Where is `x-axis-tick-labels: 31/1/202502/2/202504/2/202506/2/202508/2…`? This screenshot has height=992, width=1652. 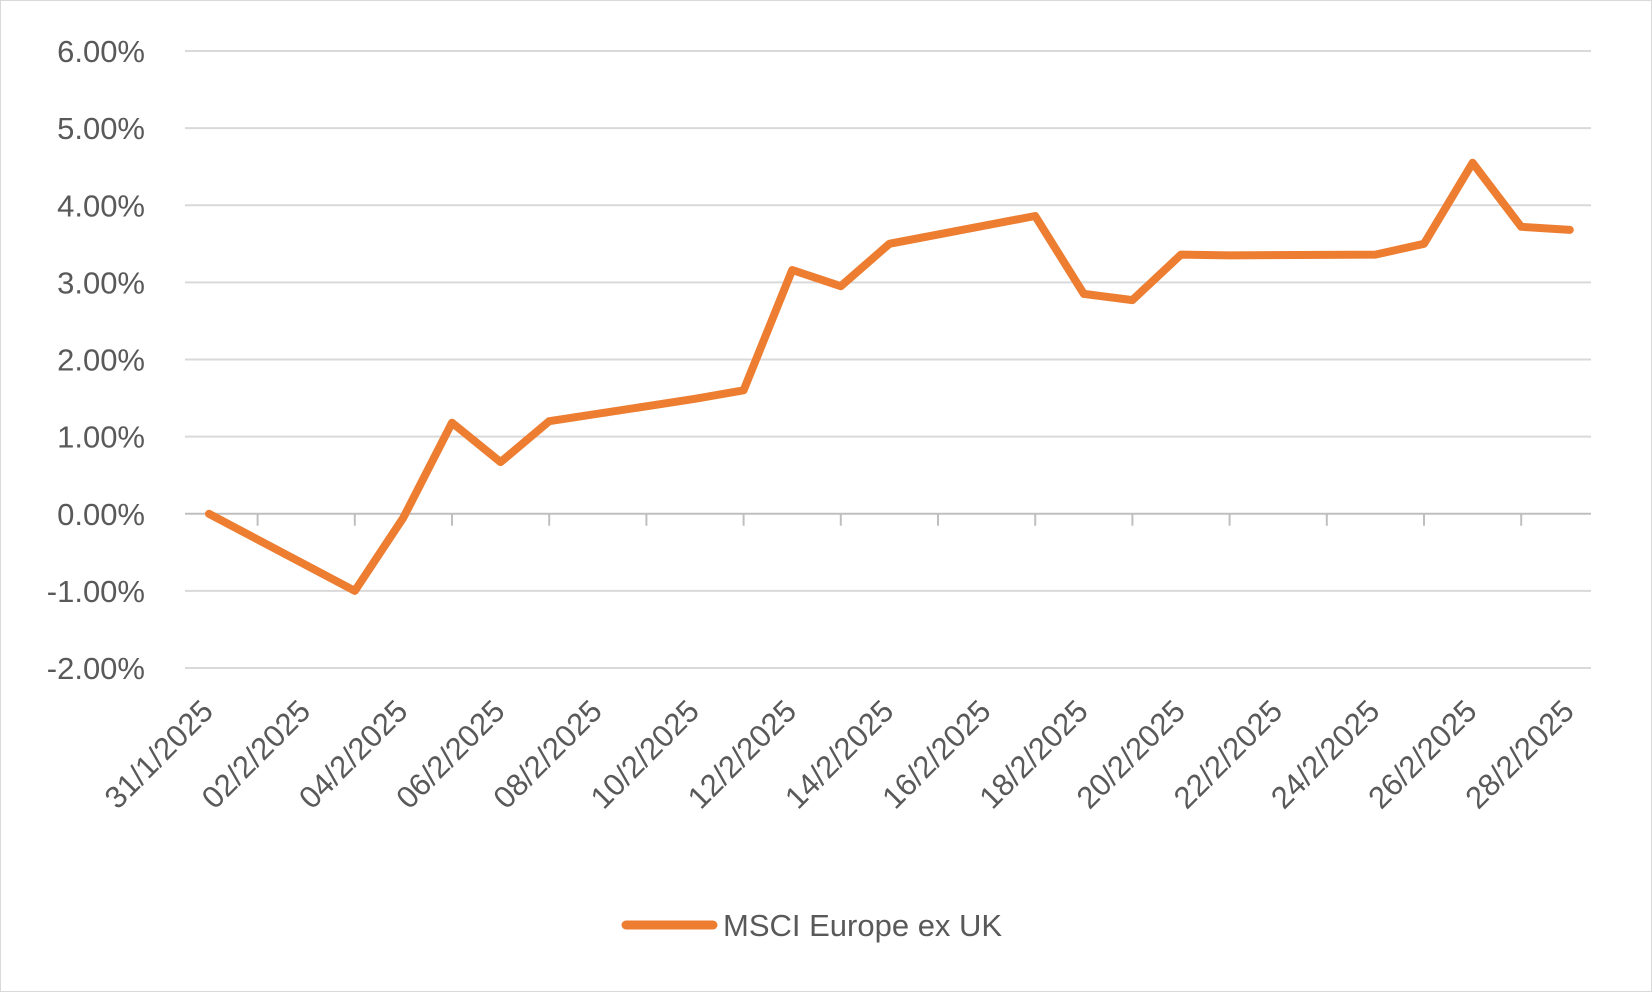 x-axis-tick-labels: 31/1/202502/2/202504/2/202506/2/202508/2… is located at coordinates (839, 754).